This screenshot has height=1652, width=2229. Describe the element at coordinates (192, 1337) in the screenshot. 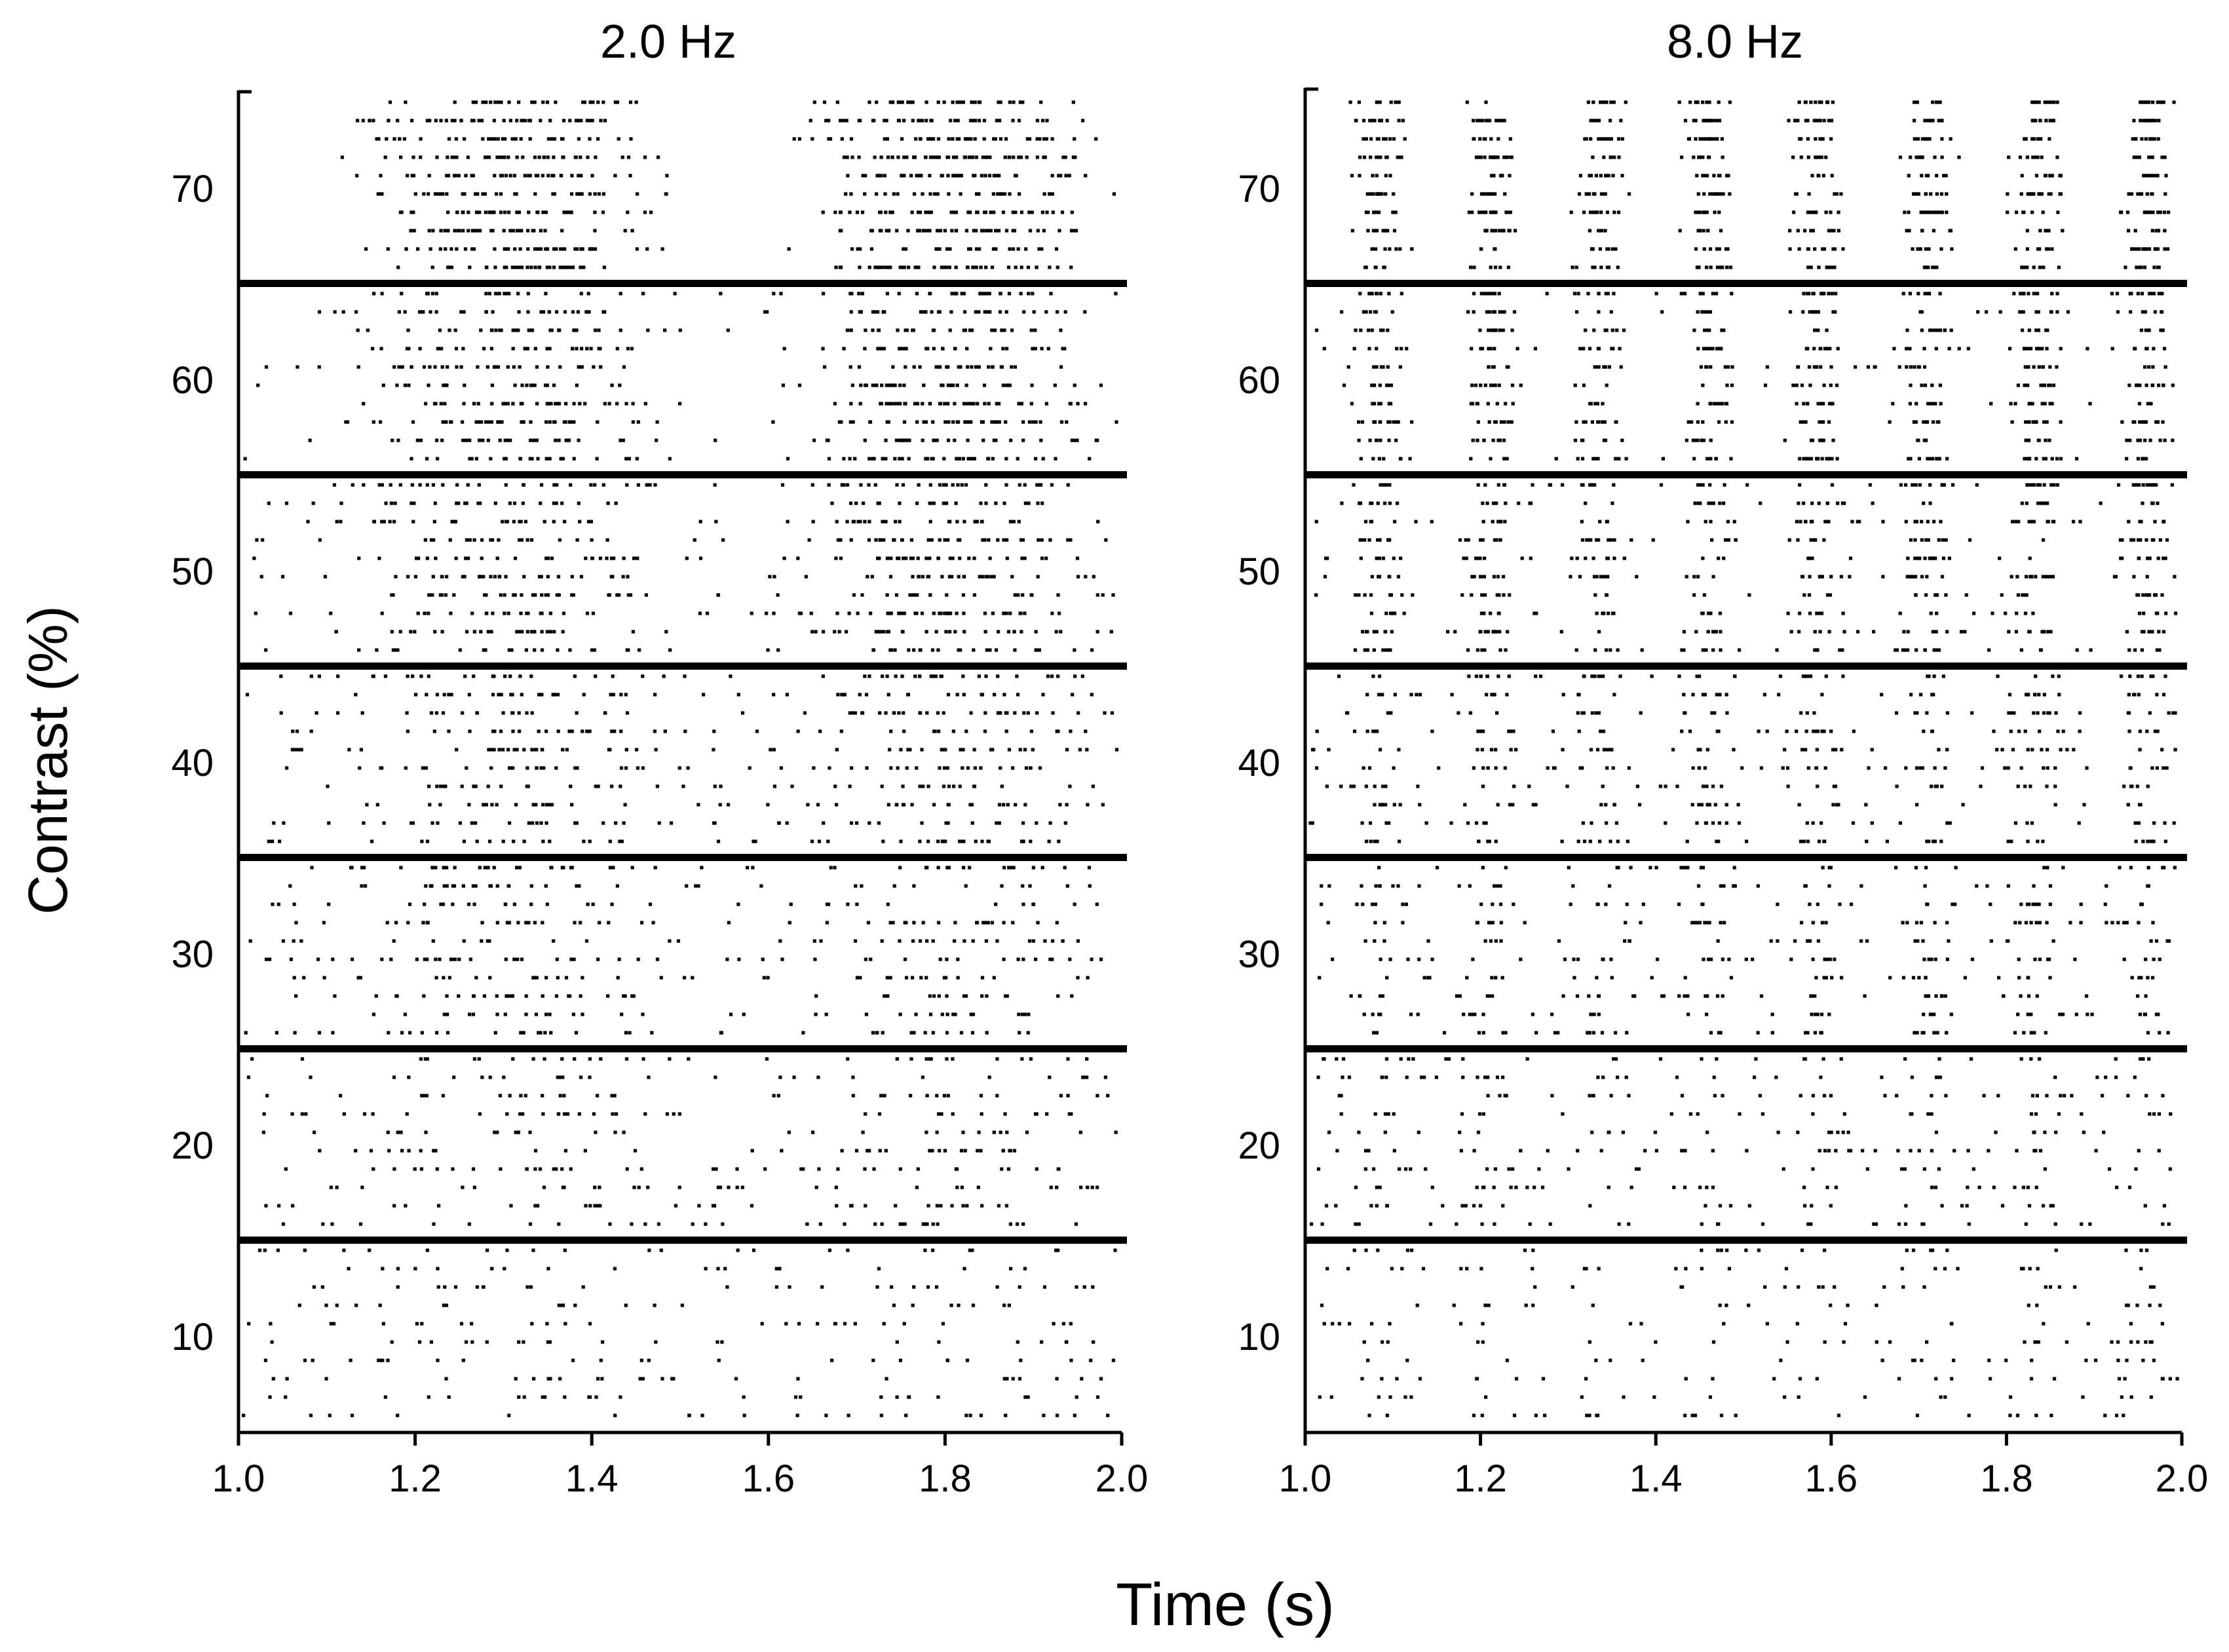

I see `y-tick-label: 10` at that location.